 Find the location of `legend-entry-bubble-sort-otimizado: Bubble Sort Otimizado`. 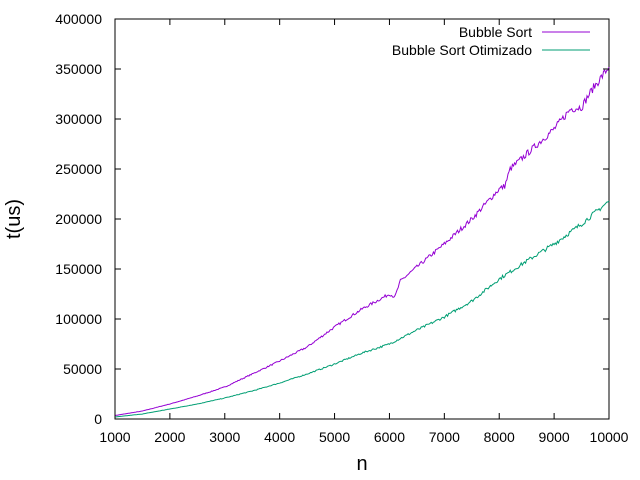

legend-entry-bubble-sort-otimizado: Bubble Sort Otimizado is located at coordinates (491, 50).